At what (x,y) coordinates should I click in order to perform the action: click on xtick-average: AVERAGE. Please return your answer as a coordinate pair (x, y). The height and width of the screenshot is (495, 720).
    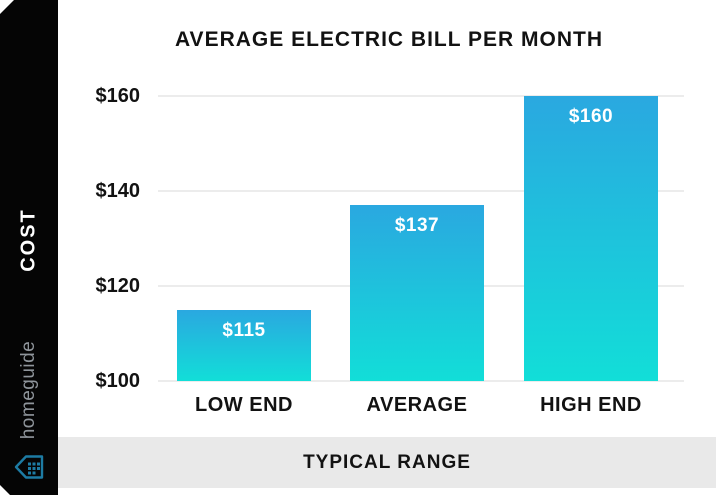
    Looking at the image, I should click on (417, 405).